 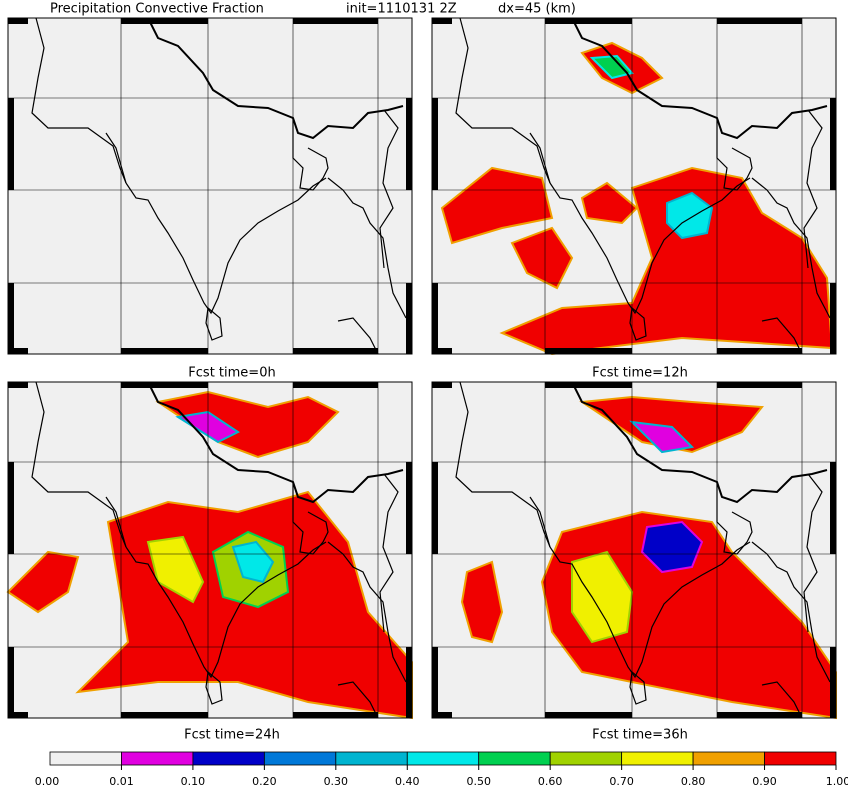 What do you see at coordinates (264, 781) in the screenshot?
I see `colorbar-tick-label: 0.20` at bounding box center [264, 781].